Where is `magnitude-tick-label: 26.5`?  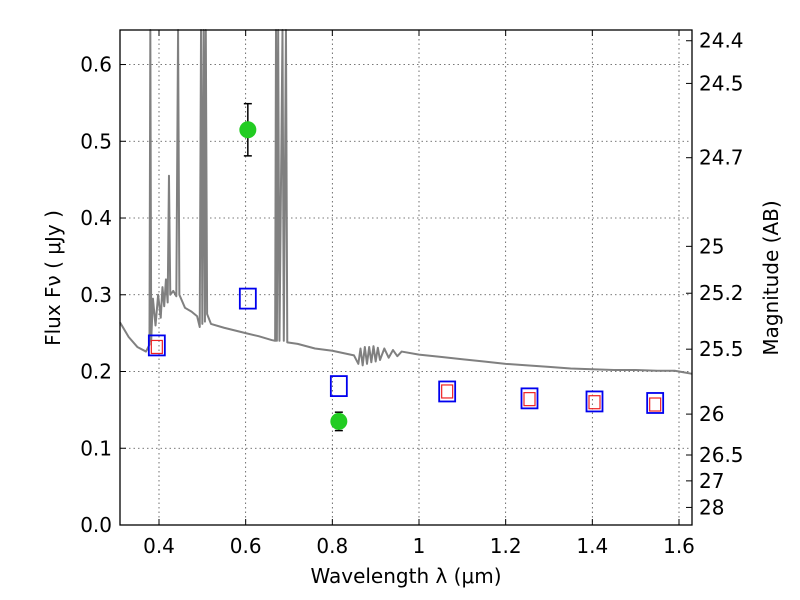
magnitude-tick-label: 26.5 is located at coordinates (721, 455).